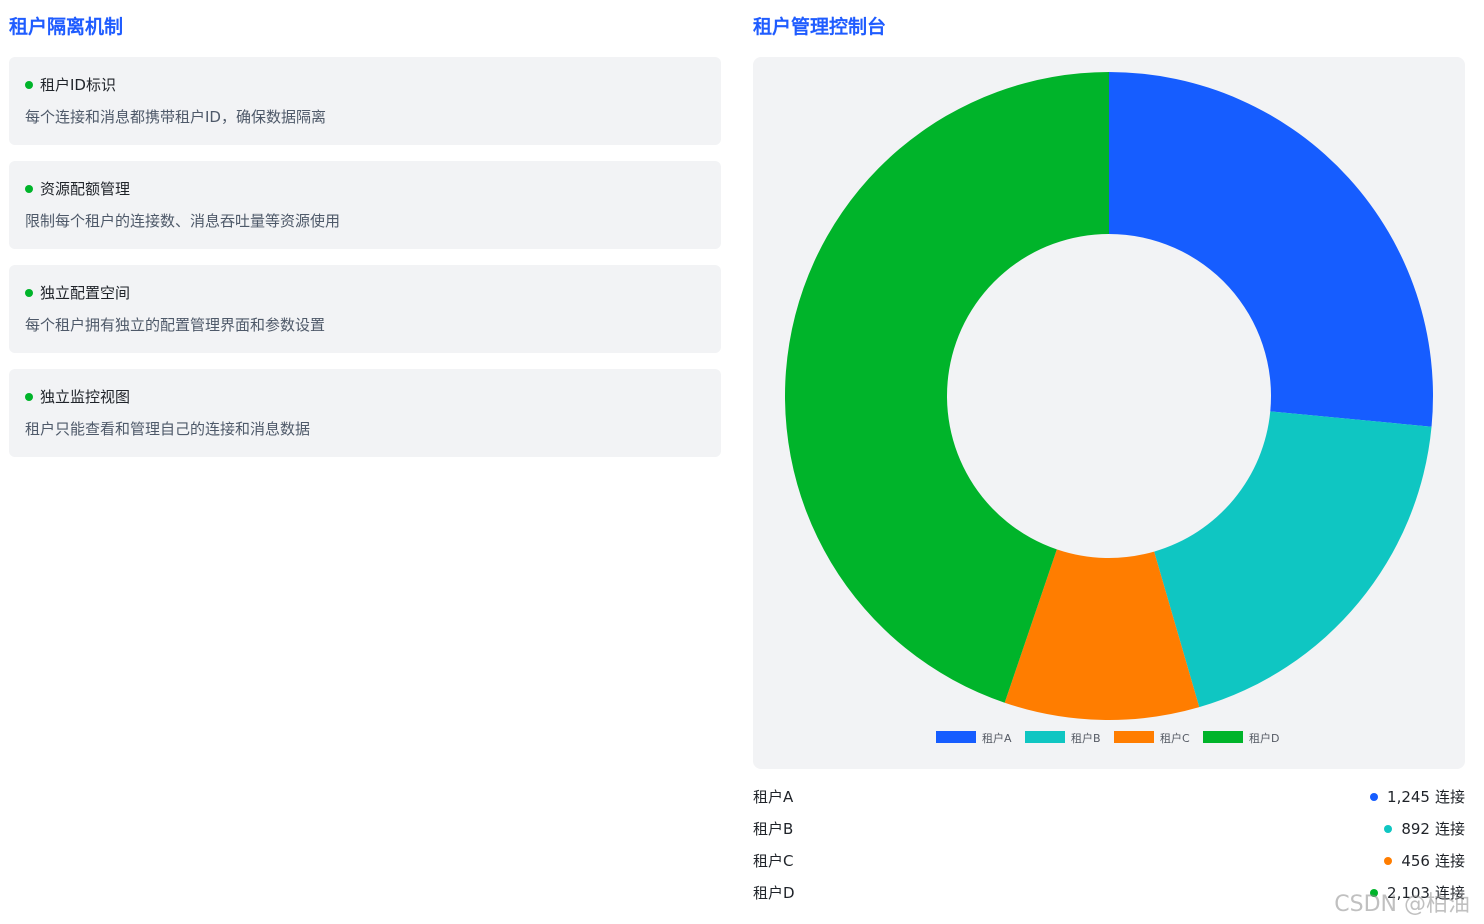 This screenshot has height=924, width=1484. I want to click on legend-item: 租户A, so click(974, 738).